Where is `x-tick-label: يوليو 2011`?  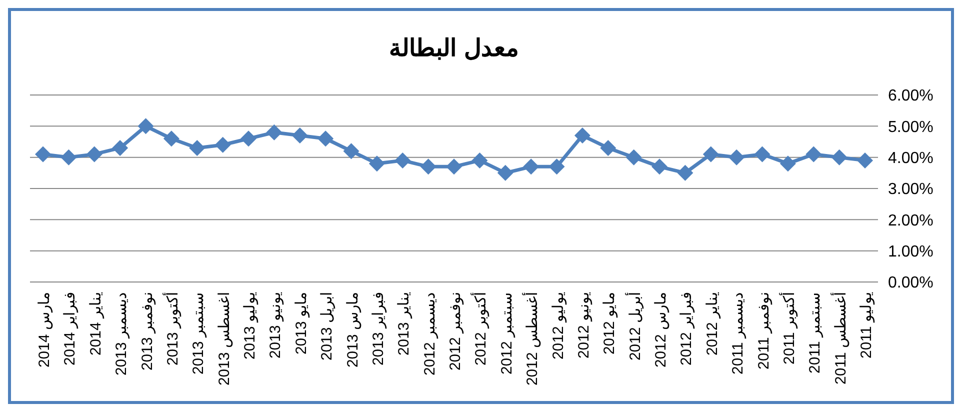 x-tick-label: يوليو 2011 is located at coordinates (866, 325).